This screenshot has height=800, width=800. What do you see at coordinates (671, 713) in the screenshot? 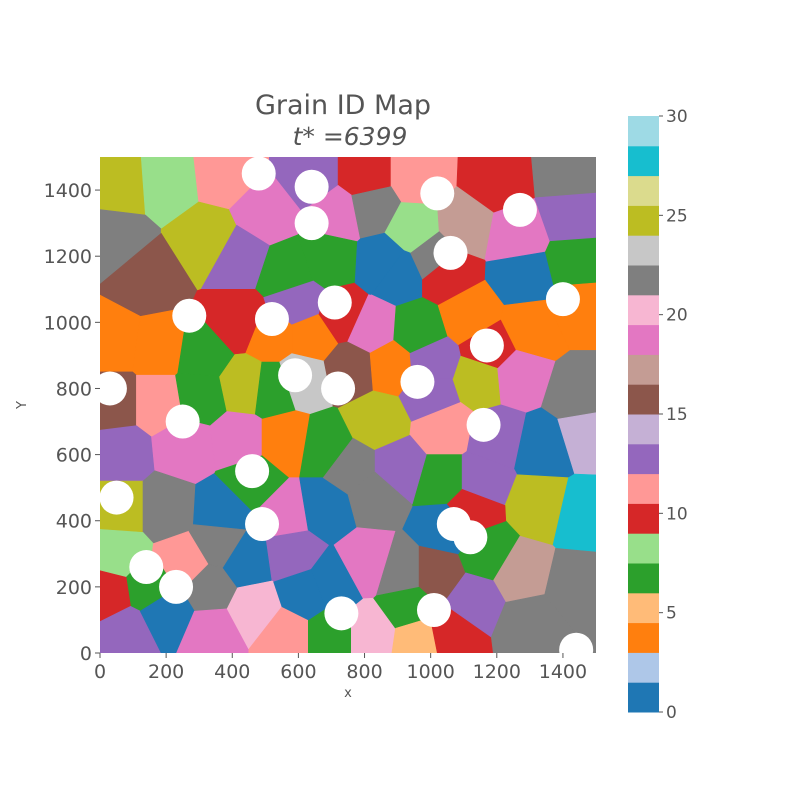
I see `colorbar-tick-label: 0` at bounding box center [671, 713].